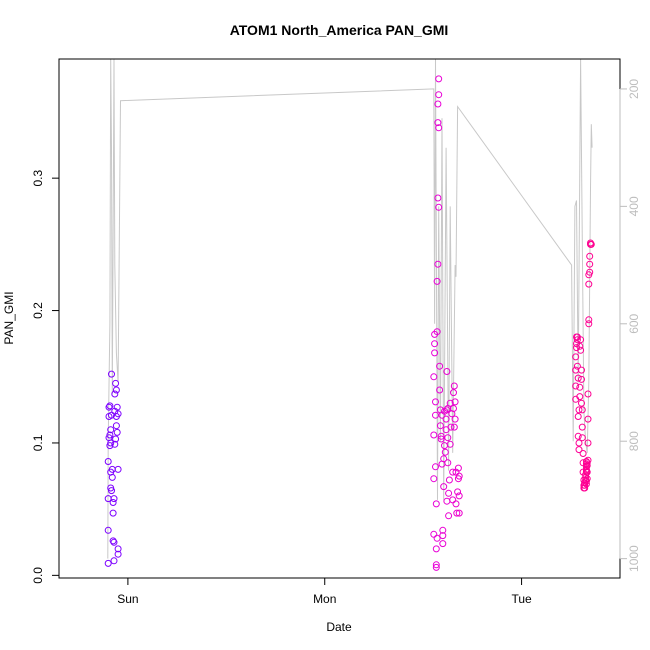 The height and width of the screenshot is (650, 650). What do you see at coordinates (630, 325) in the screenshot?
I see `right-axis: 200 400 600 800 1000` at bounding box center [630, 325].